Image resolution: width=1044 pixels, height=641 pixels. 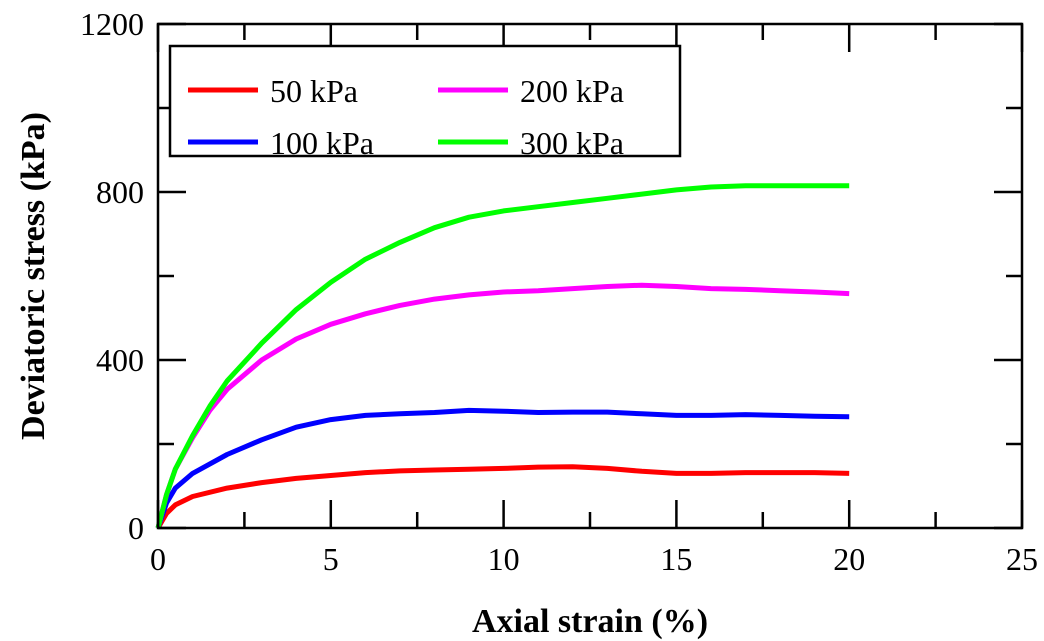 I want to click on legend-box, so click(x=425, y=101).